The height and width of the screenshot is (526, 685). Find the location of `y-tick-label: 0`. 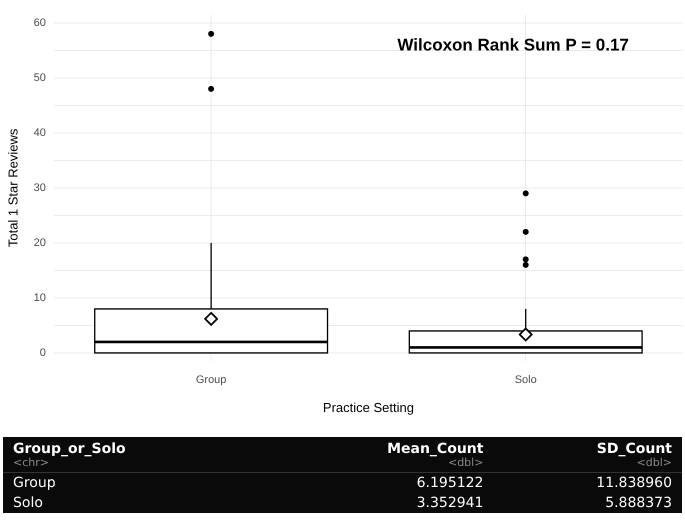

y-tick-label: 0 is located at coordinates (43, 352).